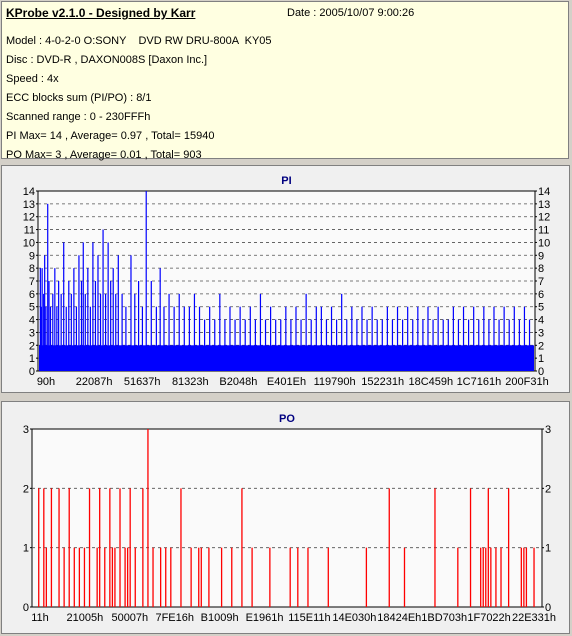 The width and height of the screenshot is (572, 636). I want to click on y-tick-label-left: 0, so click(26, 608).